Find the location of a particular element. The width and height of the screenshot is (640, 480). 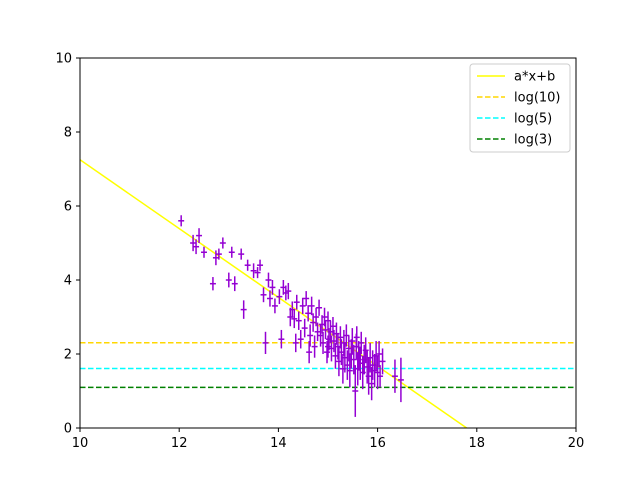

y-tick-label: 10 is located at coordinates (63, 59).